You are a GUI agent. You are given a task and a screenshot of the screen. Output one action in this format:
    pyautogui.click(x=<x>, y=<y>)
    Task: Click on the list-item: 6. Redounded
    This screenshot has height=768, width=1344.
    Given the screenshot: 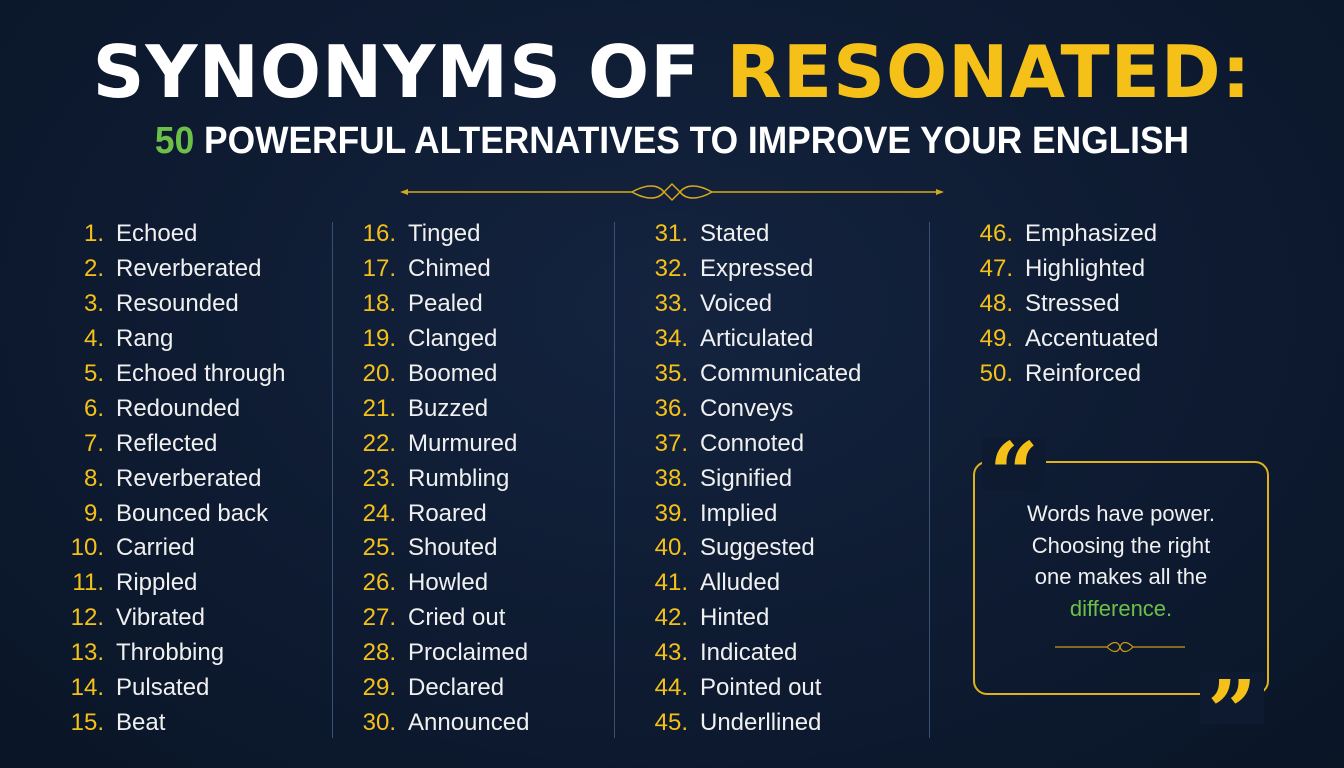 What is the action you would take?
    pyautogui.click(x=170, y=408)
    